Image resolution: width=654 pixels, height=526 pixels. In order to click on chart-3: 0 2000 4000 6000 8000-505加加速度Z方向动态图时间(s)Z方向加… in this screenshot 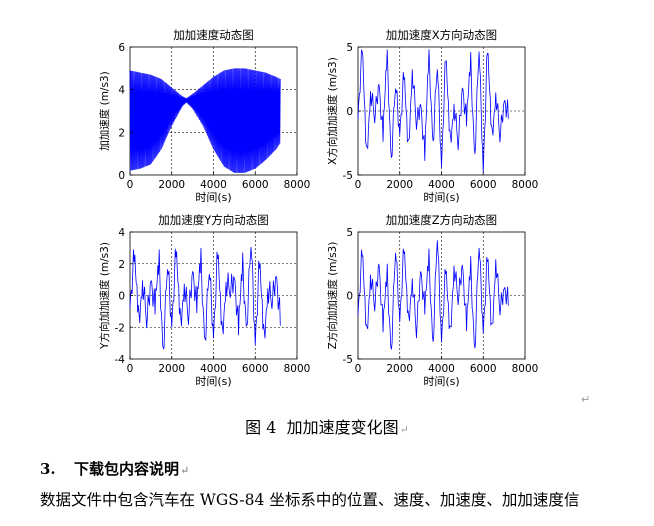, I will do `click(432, 300)`.